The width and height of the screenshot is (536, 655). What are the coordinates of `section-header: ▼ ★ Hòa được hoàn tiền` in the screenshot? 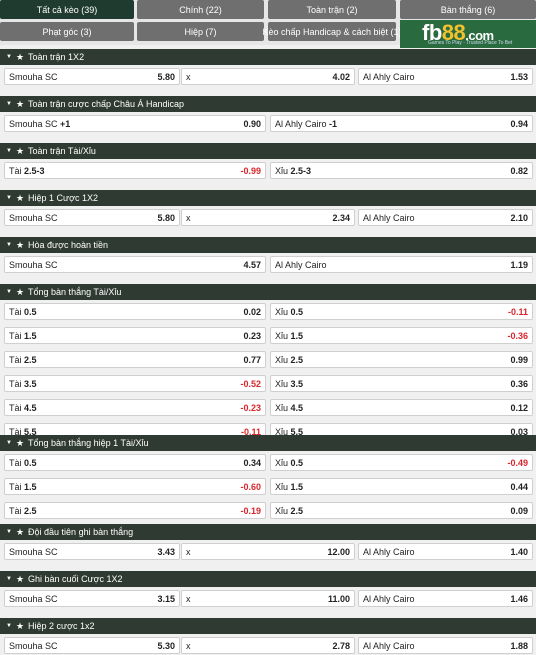 It's located at (268, 245).